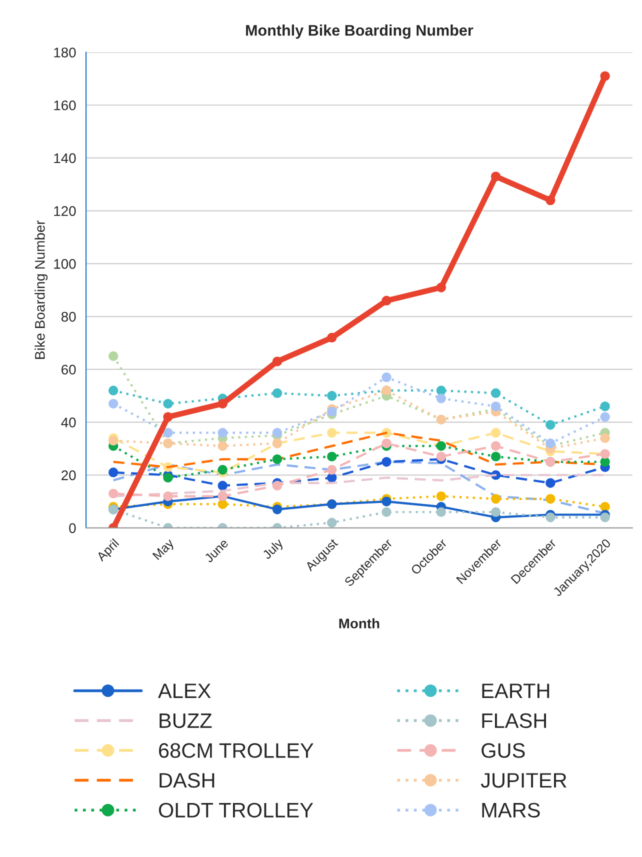 This screenshot has width=642, height=857. I want to click on legend-label: ALEX, so click(184, 691).